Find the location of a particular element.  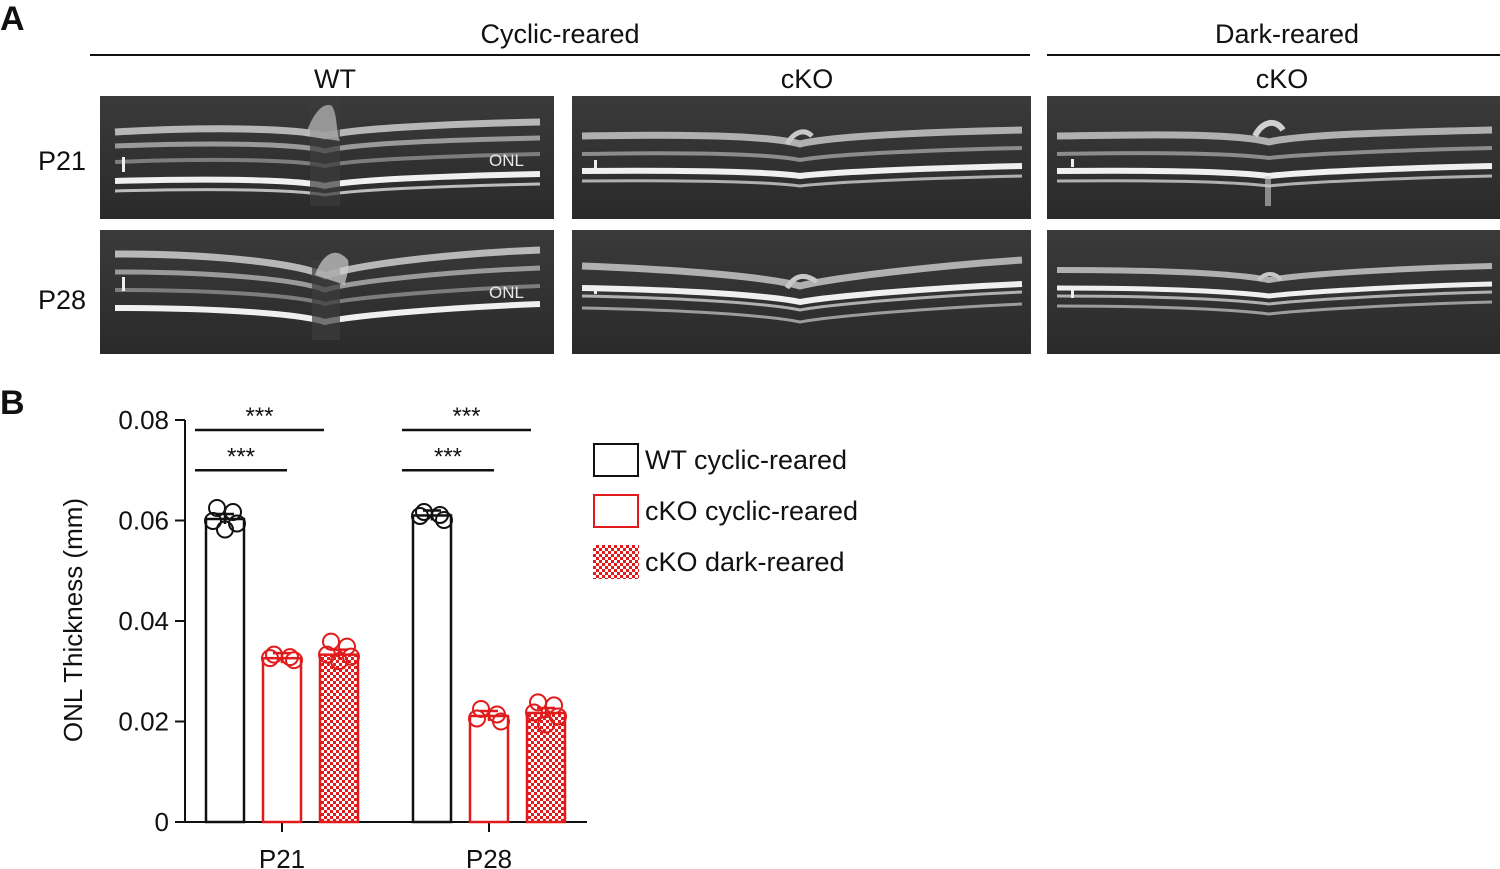

panel-a-letter: A is located at coordinates (12, 19).